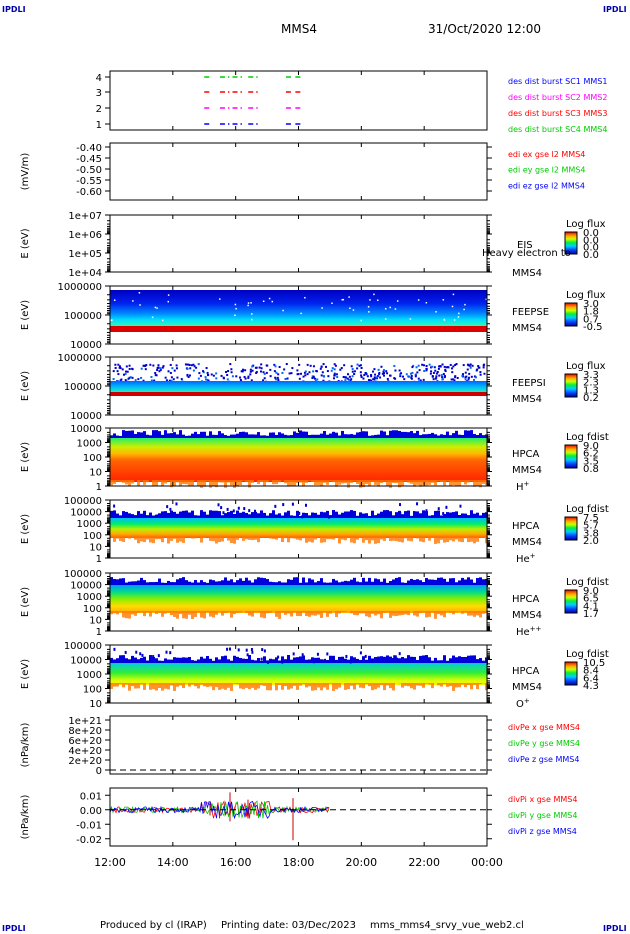 The height and width of the screenshot is (934, 630). What do you see at coordinates (95, 620) in the screenshot?
I see `y-tick-label: 10` at bounding box center [95, 620].